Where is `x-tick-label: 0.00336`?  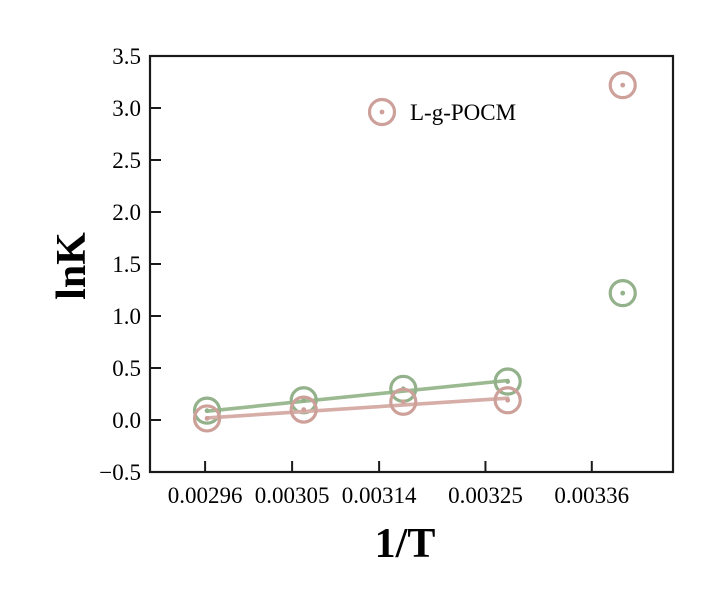
x-tick-label: 0.00336 is located at coordinates (591, 495).